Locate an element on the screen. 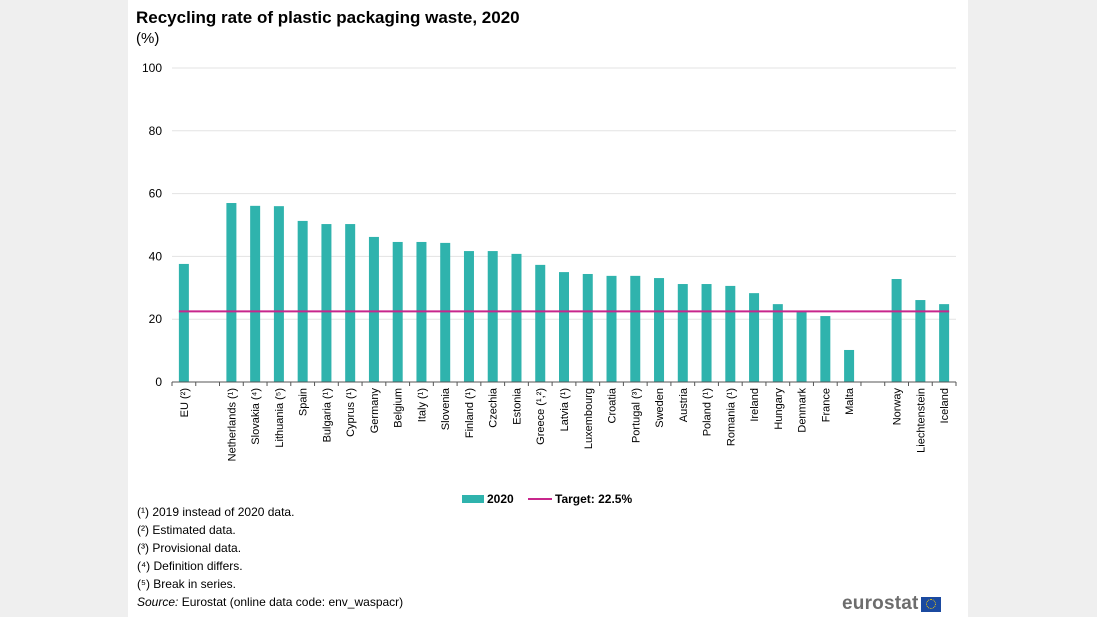  y-axis-unit: (%) is located at coordinates (148, 38).